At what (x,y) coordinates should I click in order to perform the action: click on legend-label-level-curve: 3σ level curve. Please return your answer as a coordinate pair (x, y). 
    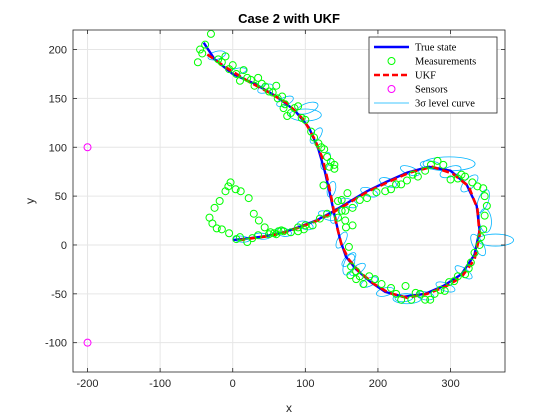
    Looking at the image, I should click on (445, 104).